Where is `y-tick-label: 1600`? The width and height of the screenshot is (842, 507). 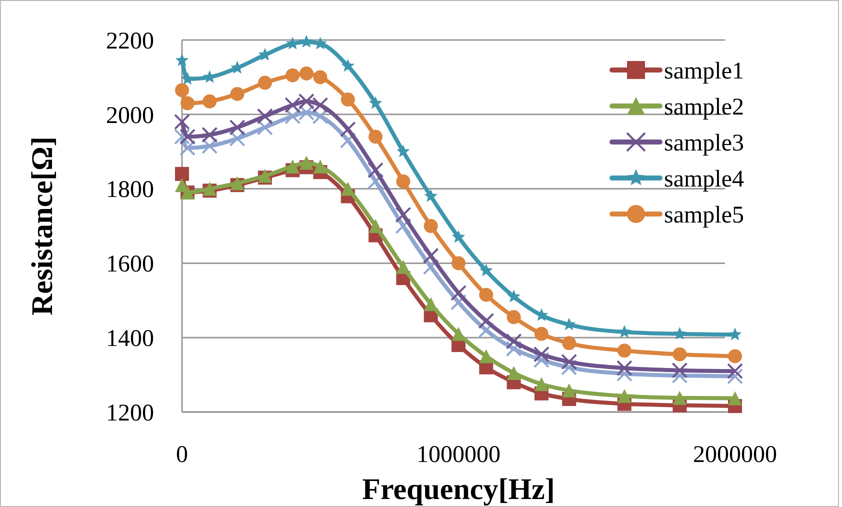 y-tick-label: 1600 is located at coordinates (130, 265).